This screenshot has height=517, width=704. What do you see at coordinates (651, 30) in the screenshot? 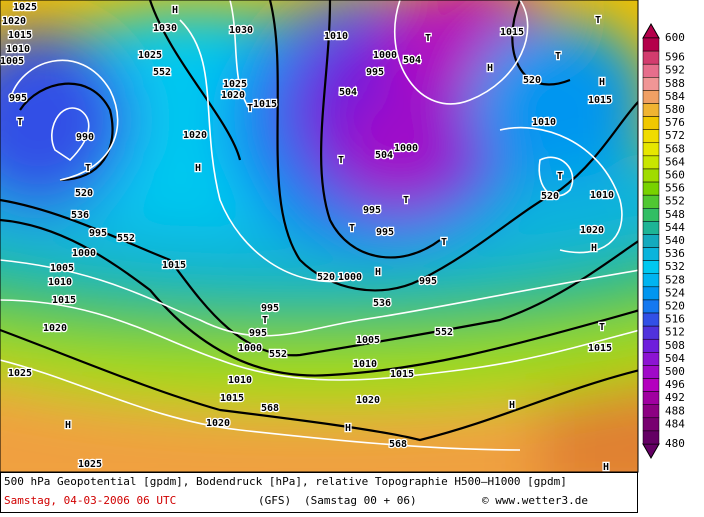
I see `colorbar-arrow-top` at bounding box center [651, 30].